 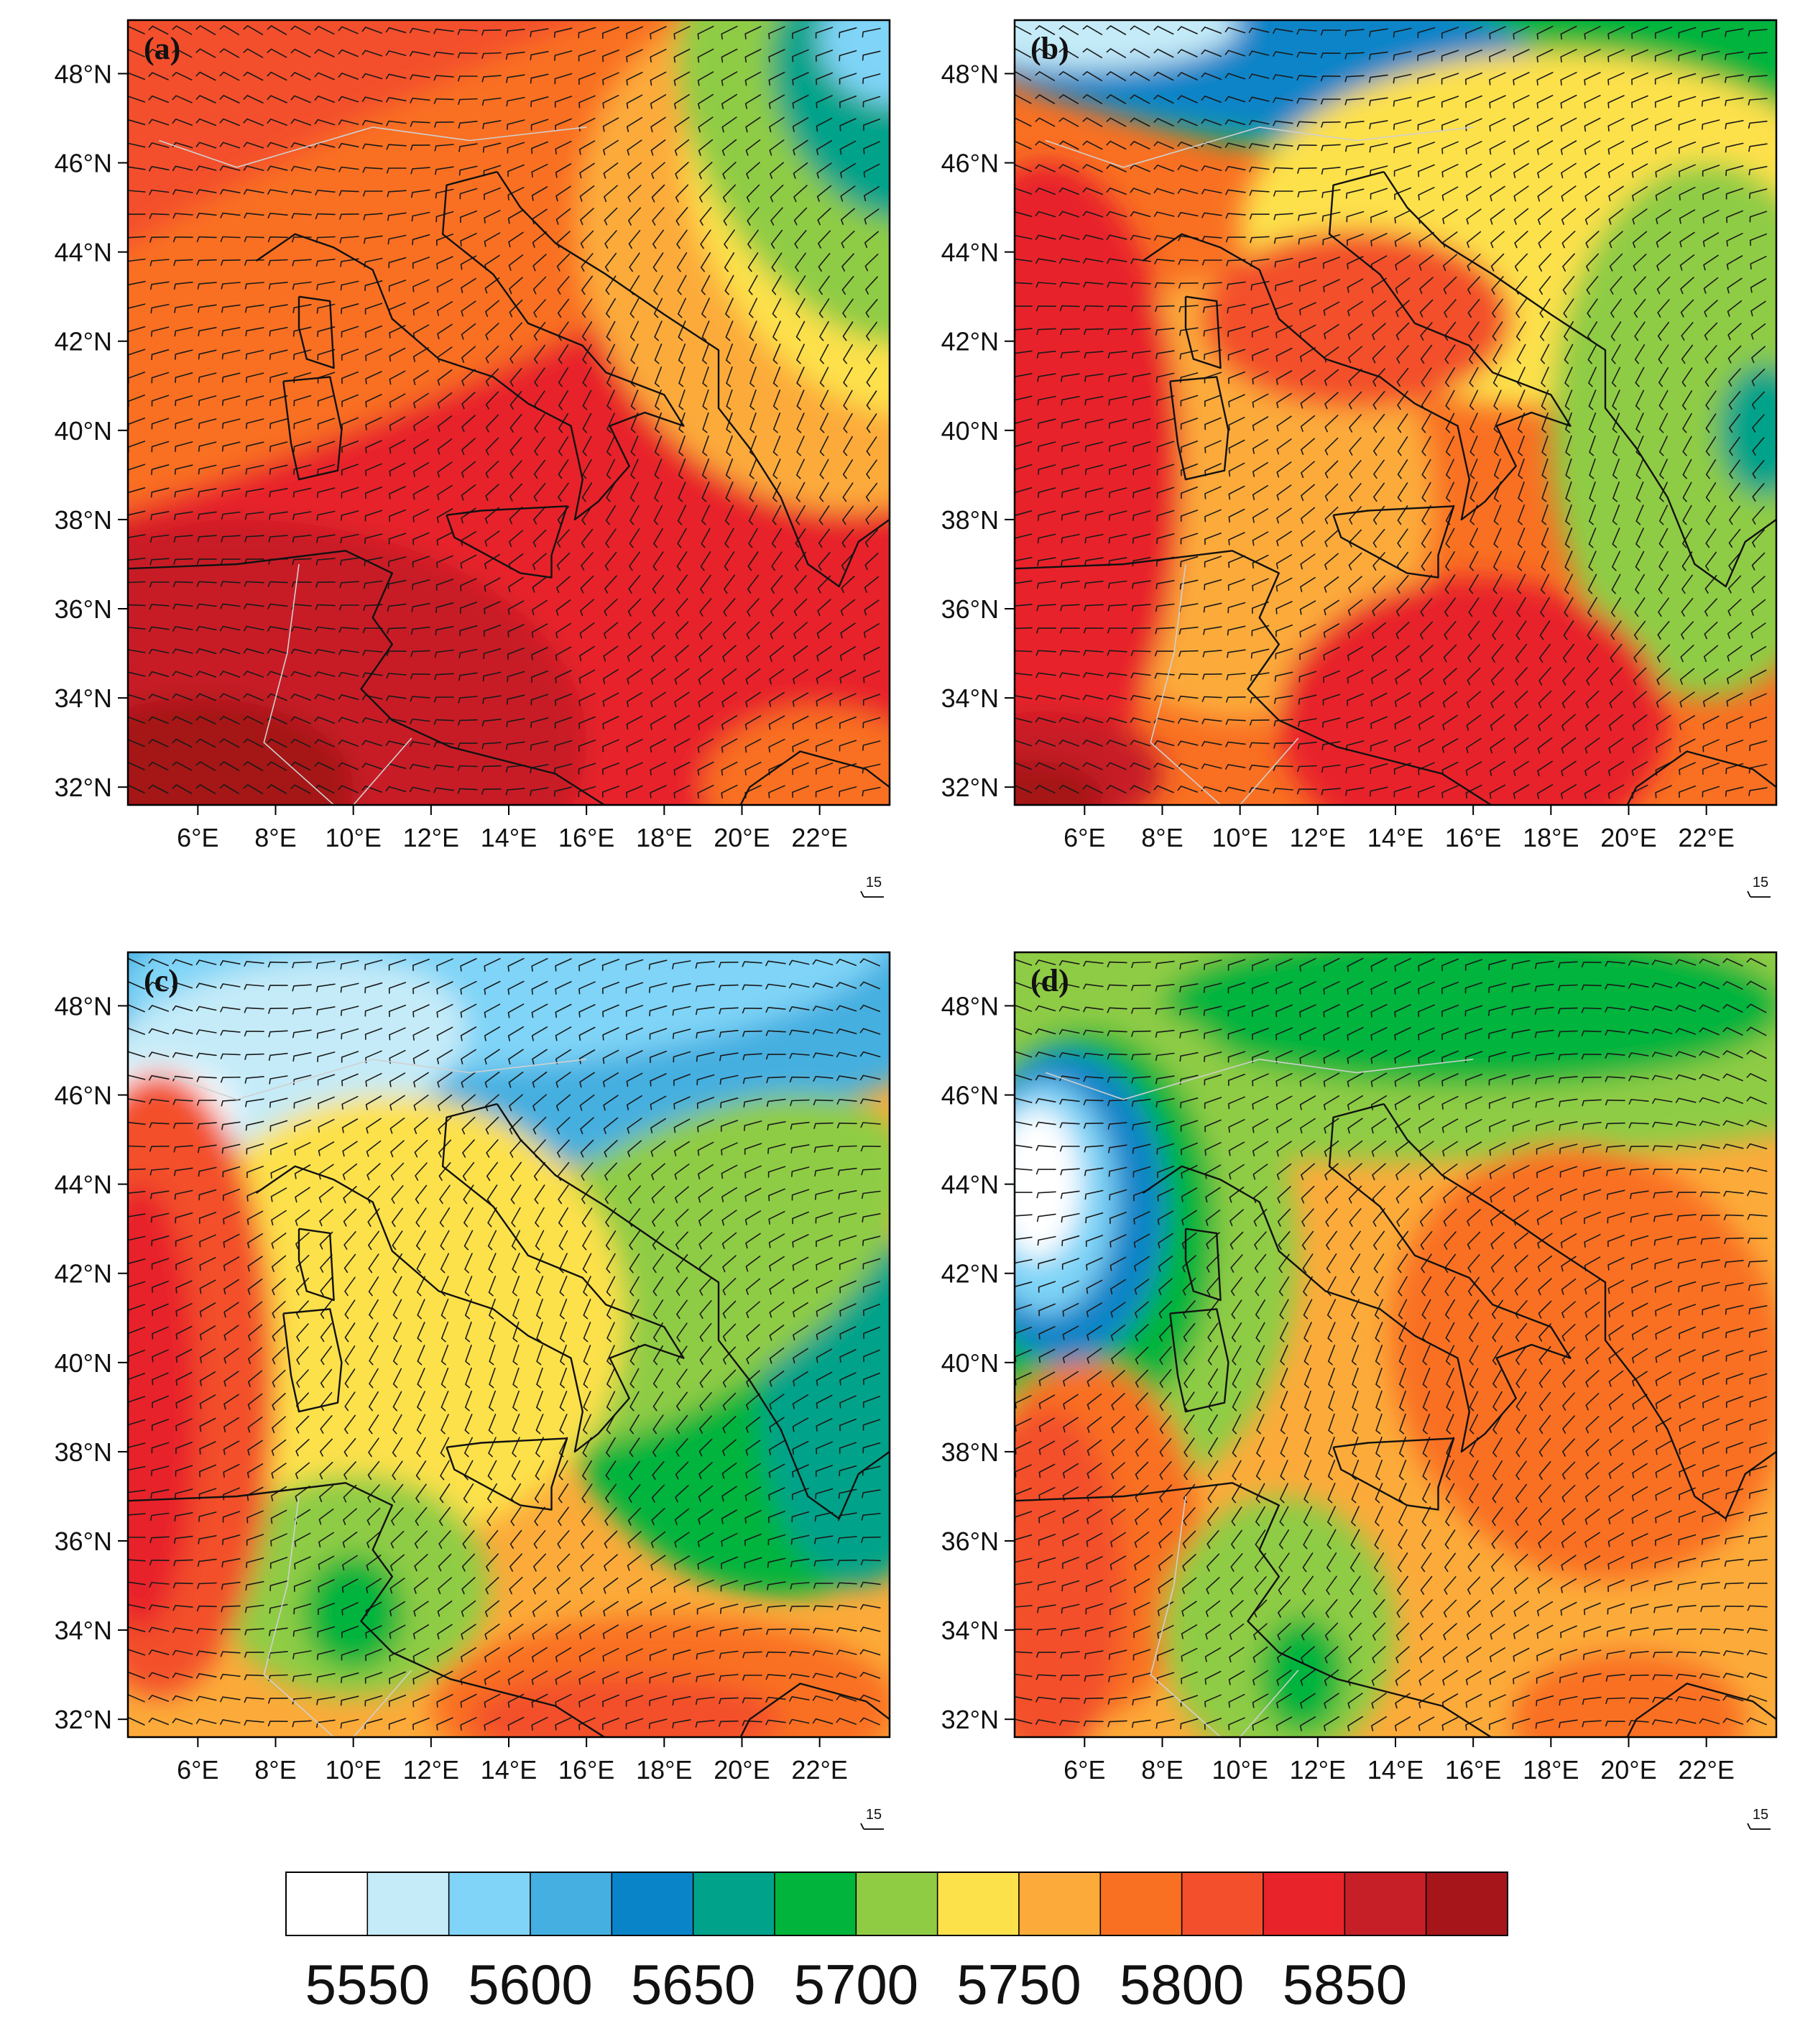 I want to click on lat-tick-label: 40°N, so click(x=970, y=1363).